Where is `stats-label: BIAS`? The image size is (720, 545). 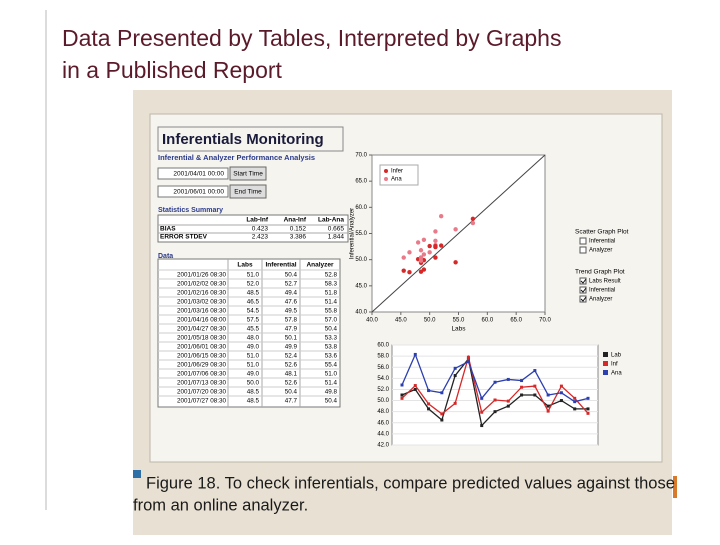
stats-label: BIAS is located at coordinates (168, 229).